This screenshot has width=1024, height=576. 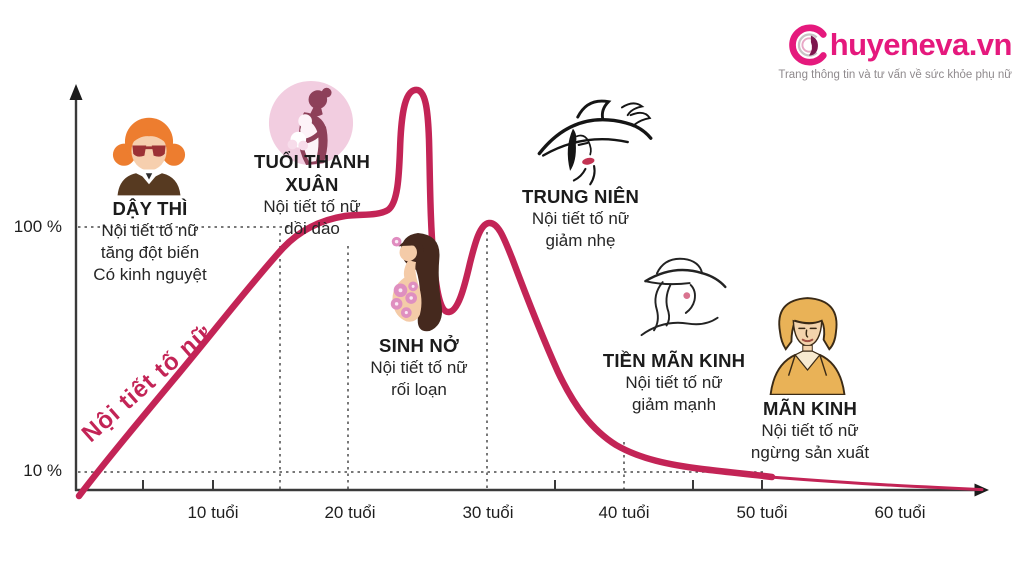 What do you see at coordinates (674, 360) in the screenshot?
I see `stage-title: TIỀN MÃN KINH` at bounding box center [674, 360].